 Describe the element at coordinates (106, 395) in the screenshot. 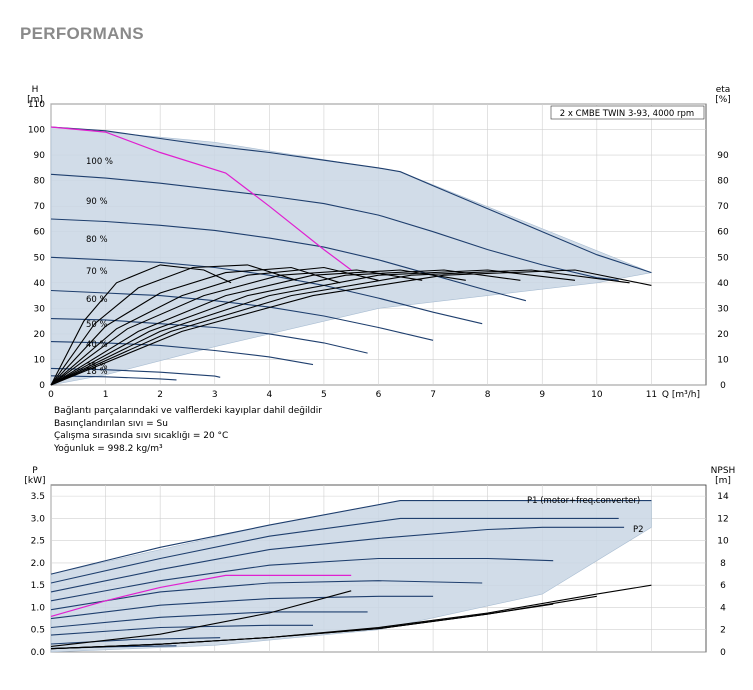

I see `x-tick-label: 1` at that location.